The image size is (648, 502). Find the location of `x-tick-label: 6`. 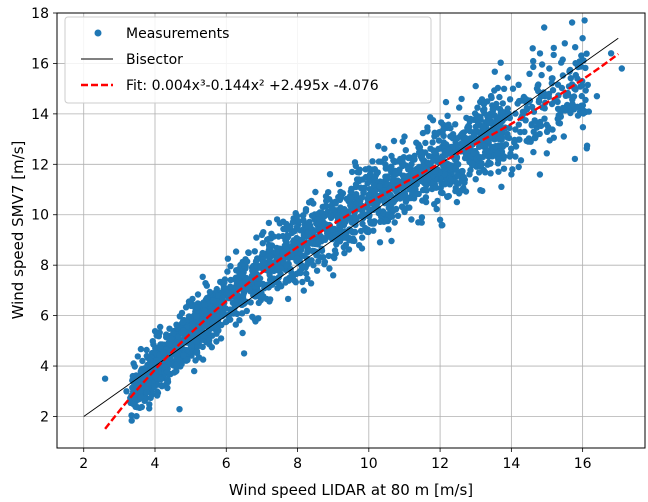

x-tick-label: 6 is located at coordinates (226, 464).